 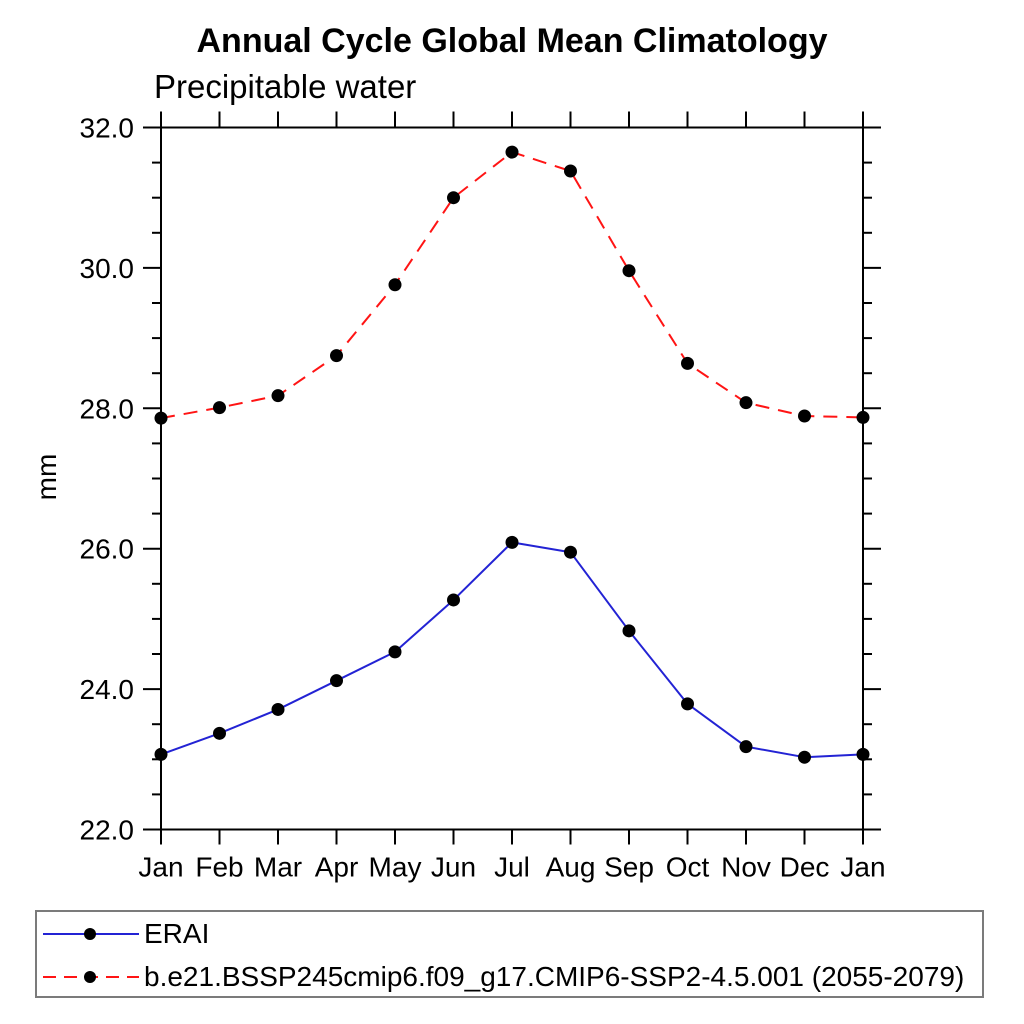 I want to click on legend-label-erai: ERAI, so click(x=177, y=933).